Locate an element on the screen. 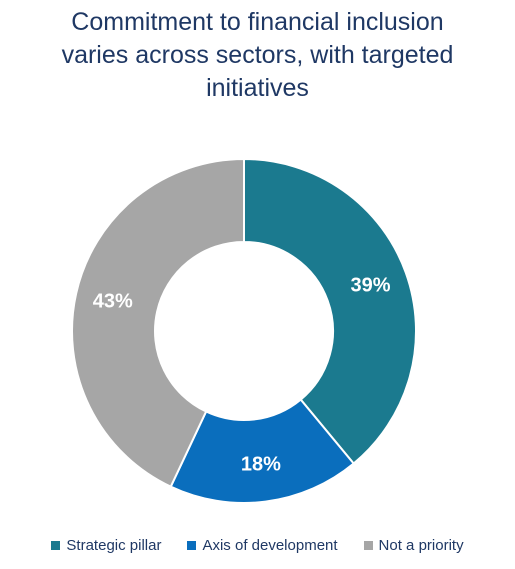 This screenshot has height=569, width=515. chart-title-line-1: Commitment to financial inclusion is located at coordinates (257, 22).